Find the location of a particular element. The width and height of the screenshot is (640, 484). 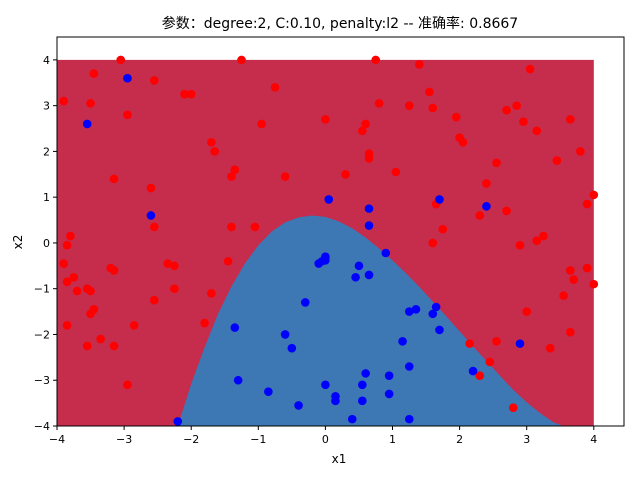

x-tick-label: 3 is located at coordinates (526, 439).